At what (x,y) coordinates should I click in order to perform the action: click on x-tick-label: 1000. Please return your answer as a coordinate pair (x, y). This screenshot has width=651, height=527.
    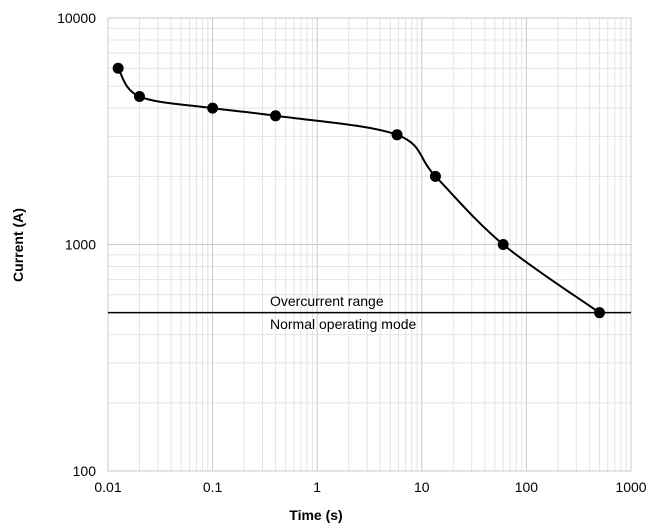
    Looking at the image, I should click on (630, 487).